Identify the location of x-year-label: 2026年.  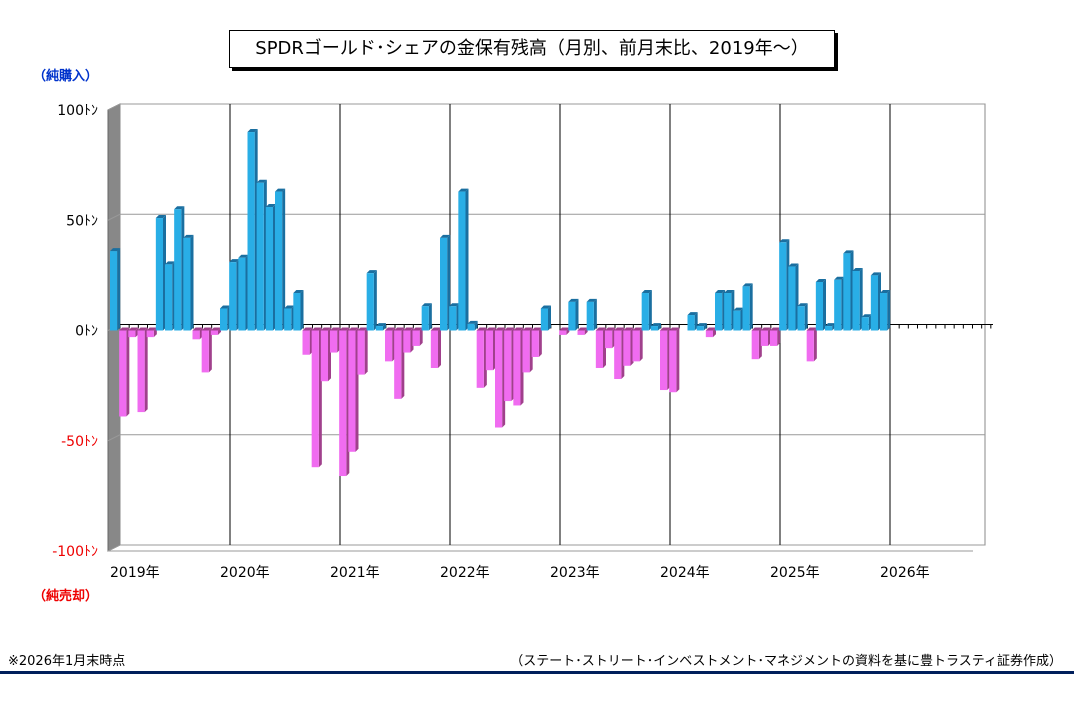
(905, 573).